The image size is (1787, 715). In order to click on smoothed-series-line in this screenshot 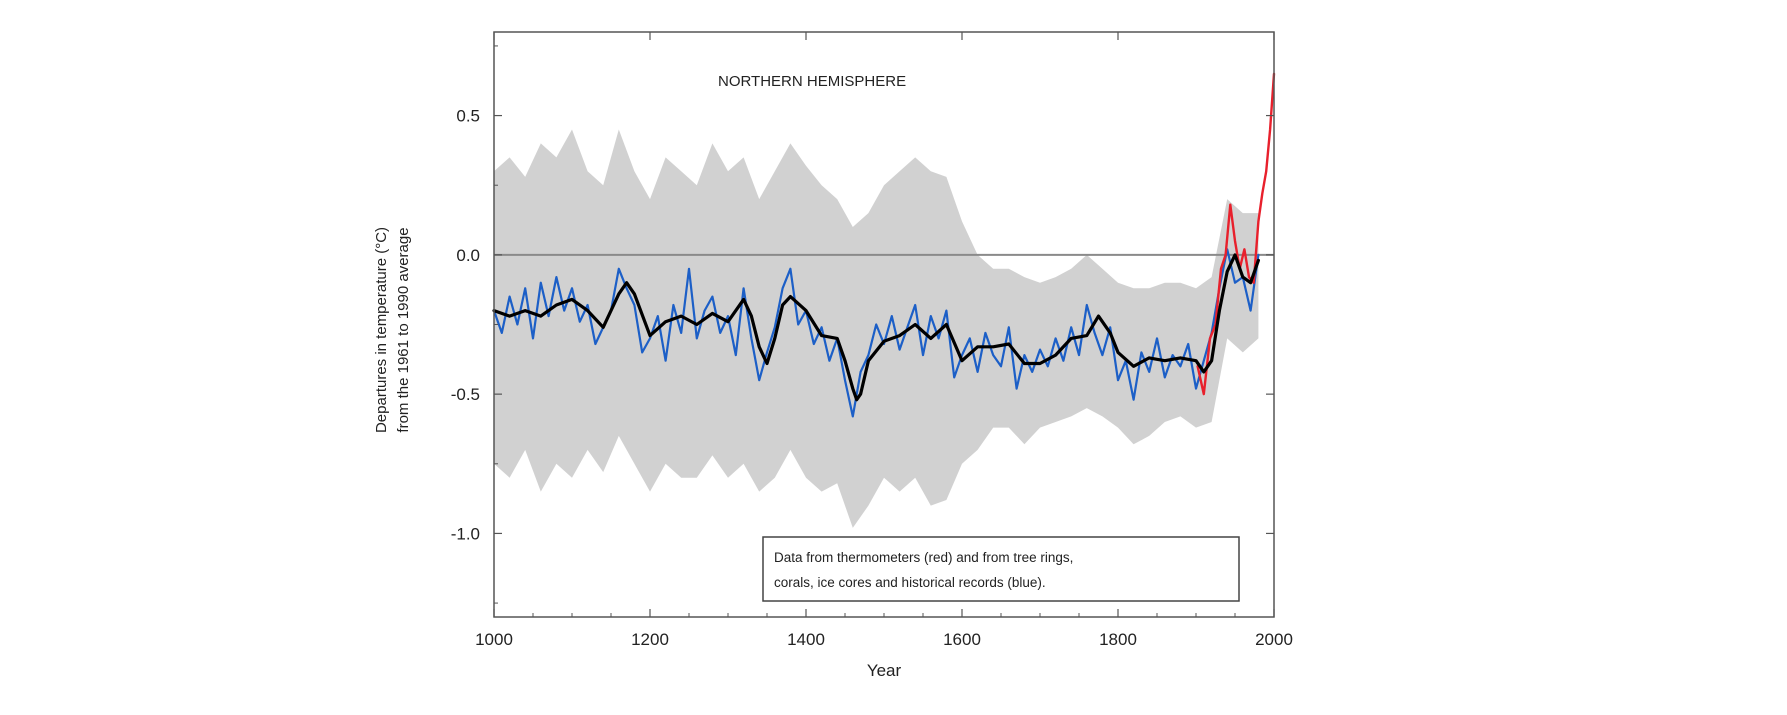, I will do `click(876, 327)`.